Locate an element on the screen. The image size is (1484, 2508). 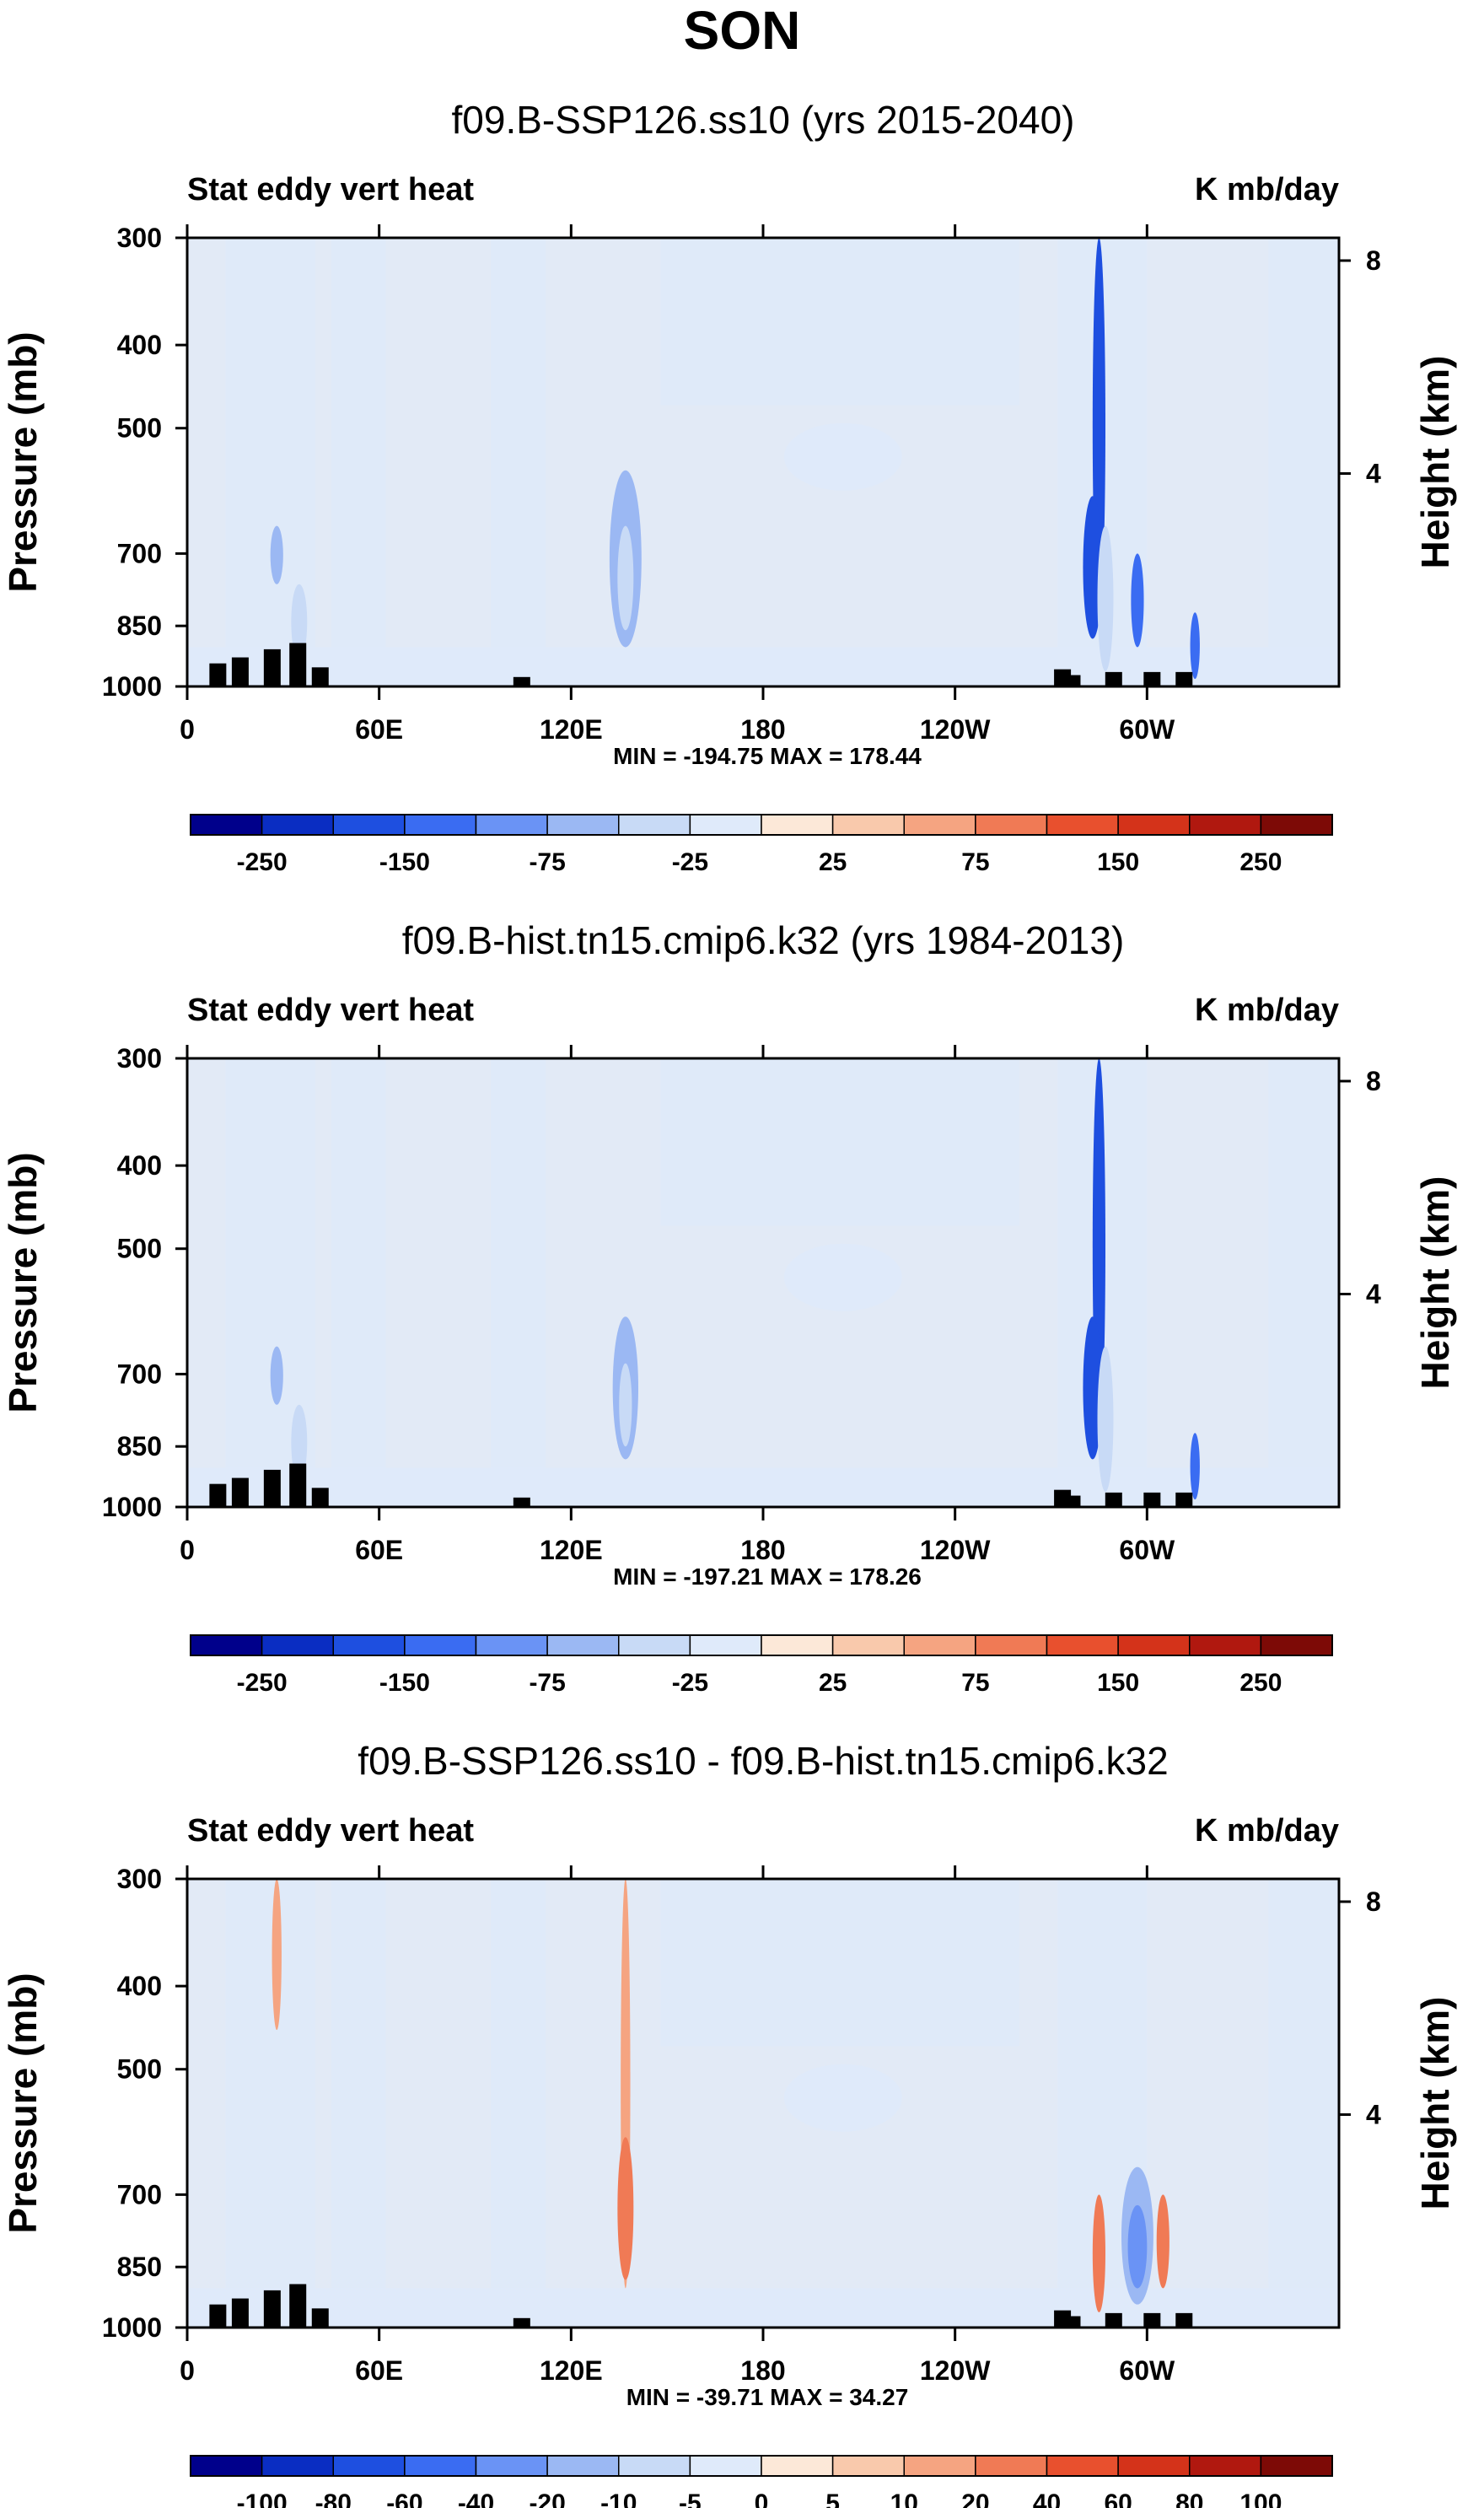
contour-field is located at coordinates (763, 462).